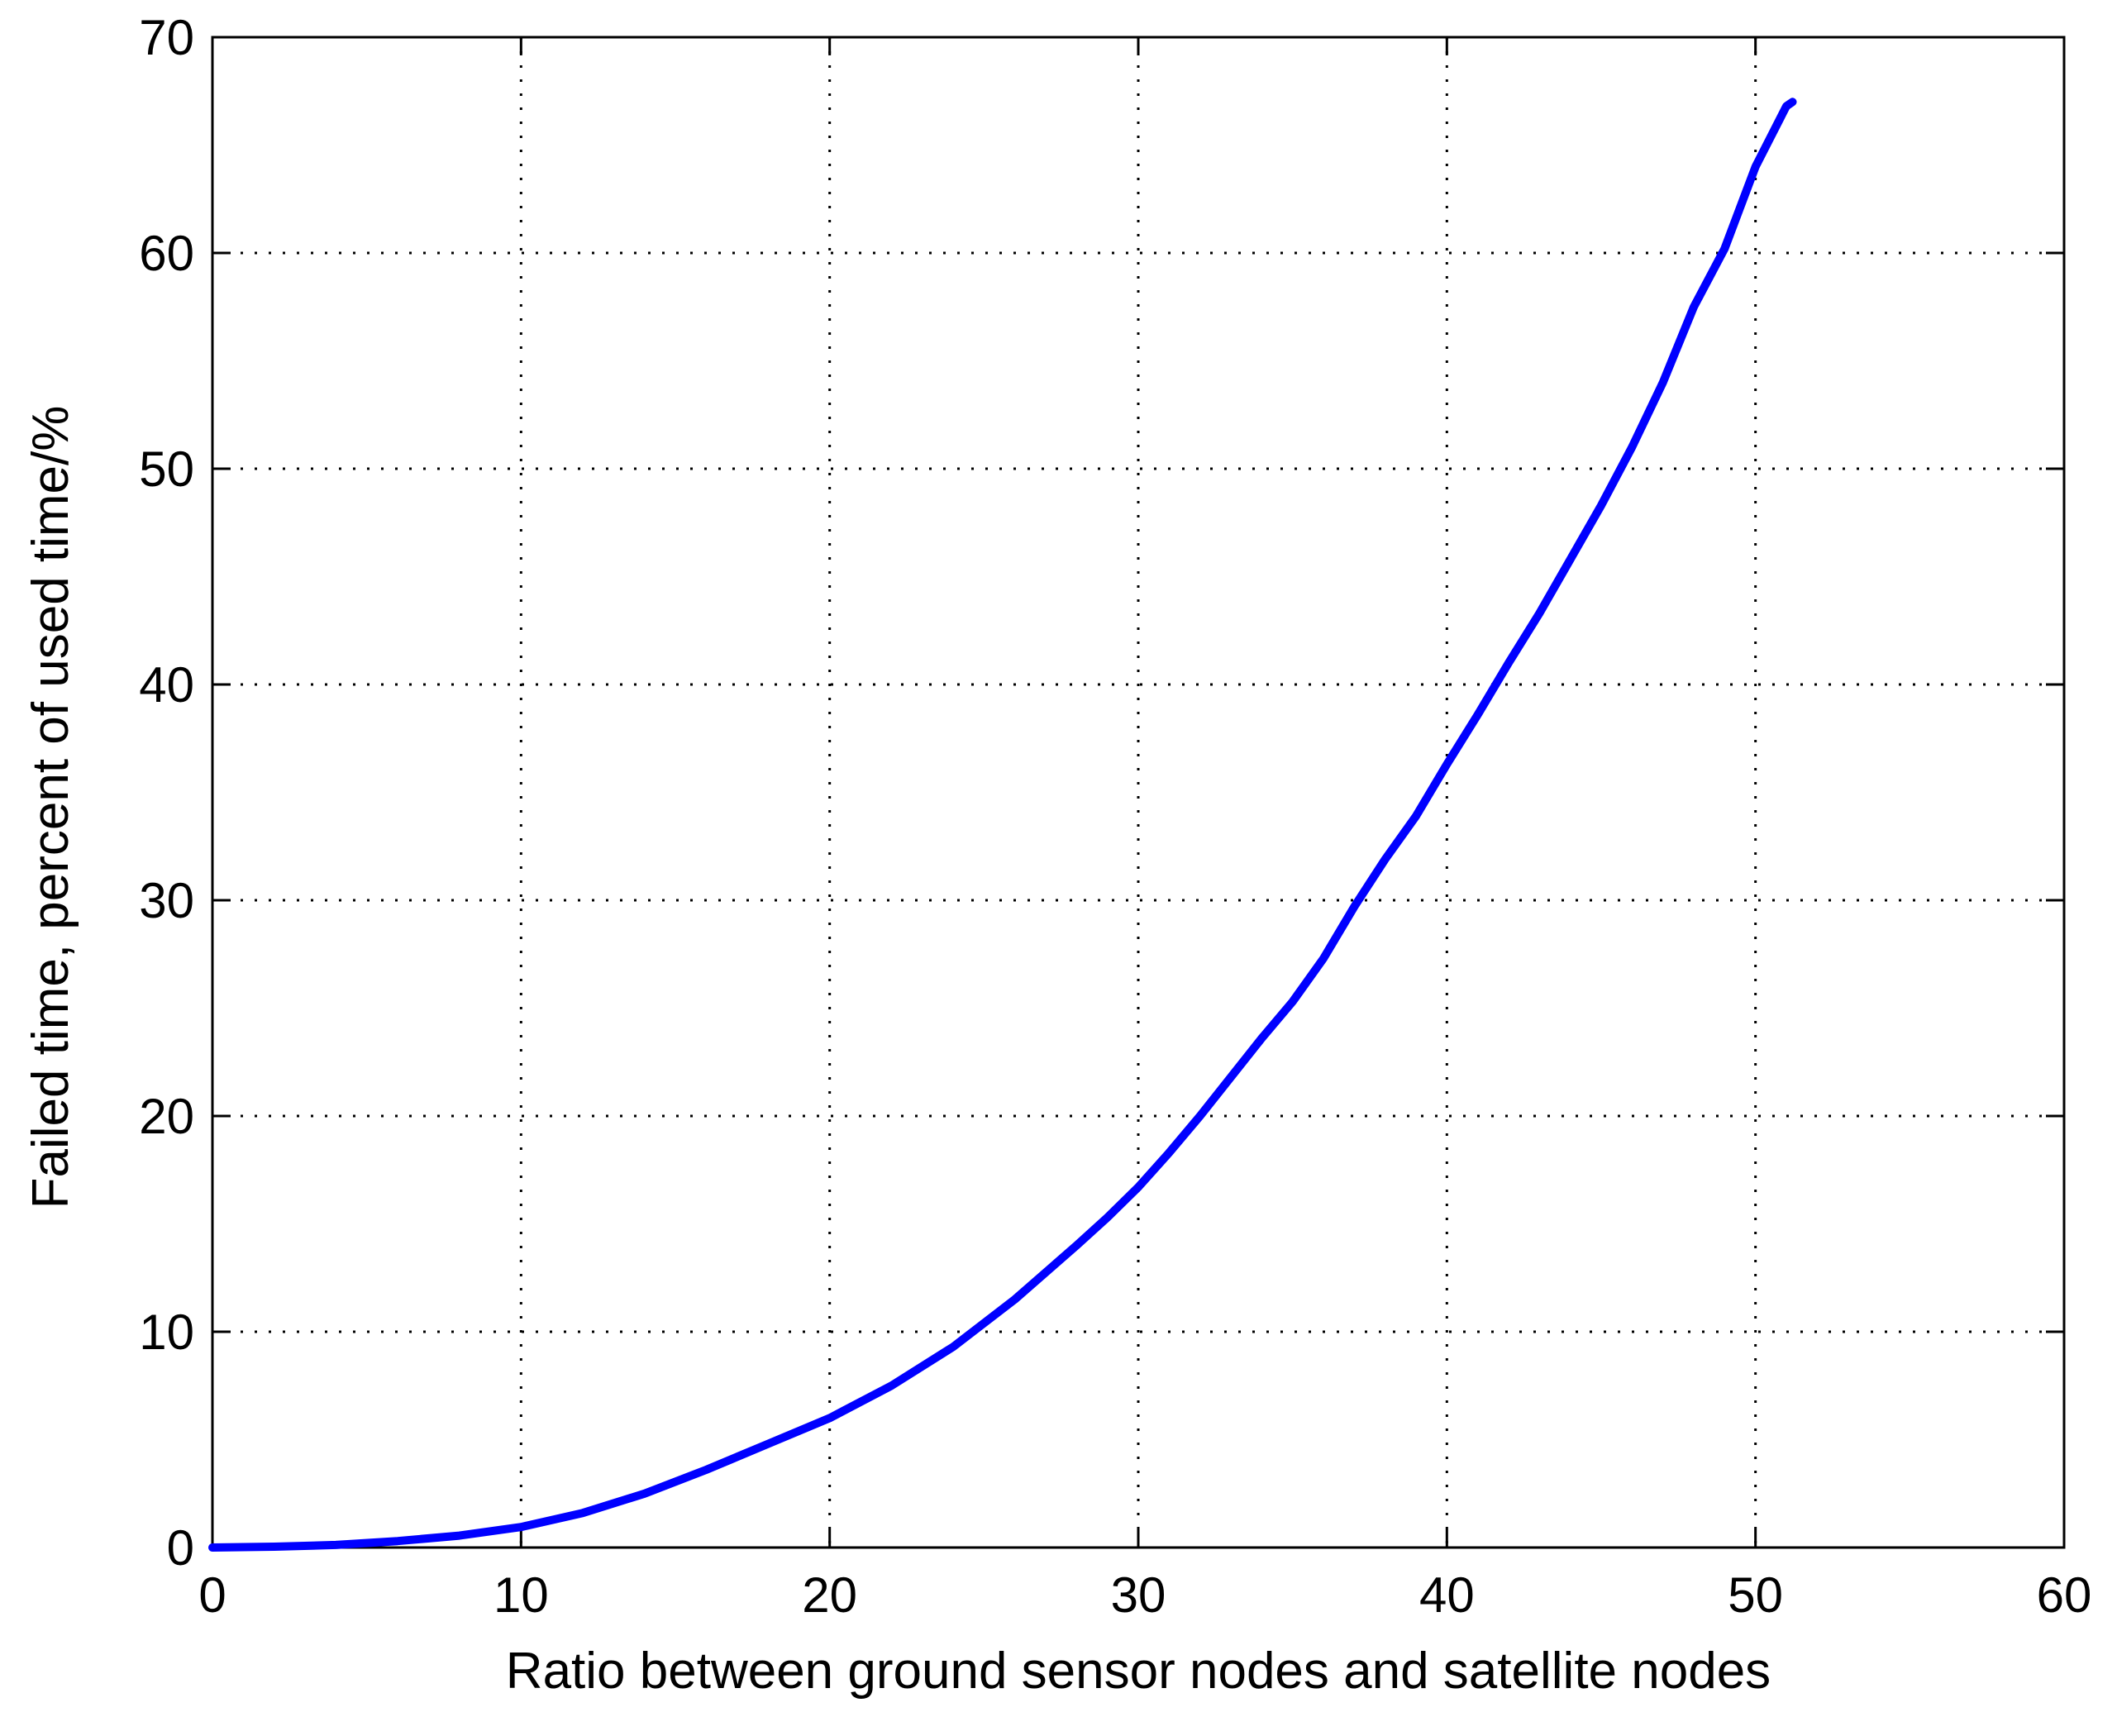  I want to click on x-tick-label: 40, so click(1447, 1595).